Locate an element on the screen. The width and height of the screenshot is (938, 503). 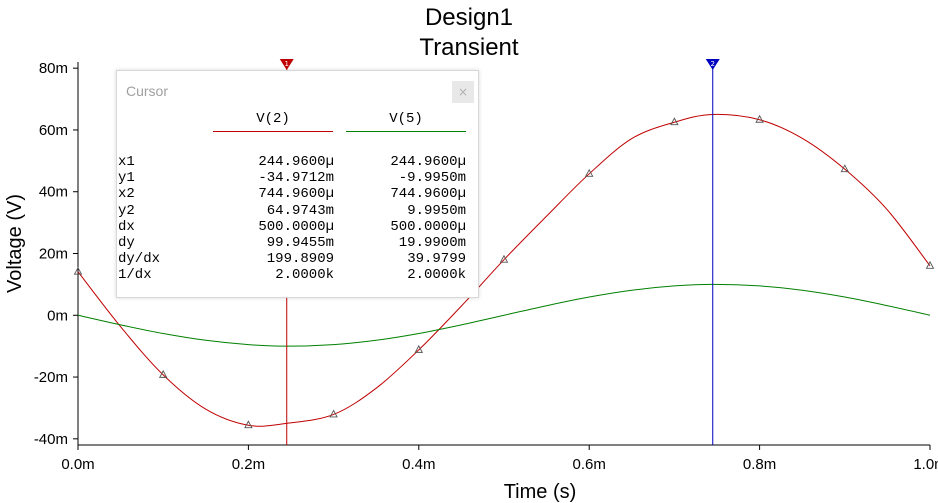
cursor-row-value-v2: 244.9600µ is located at coordinates (296, 162).